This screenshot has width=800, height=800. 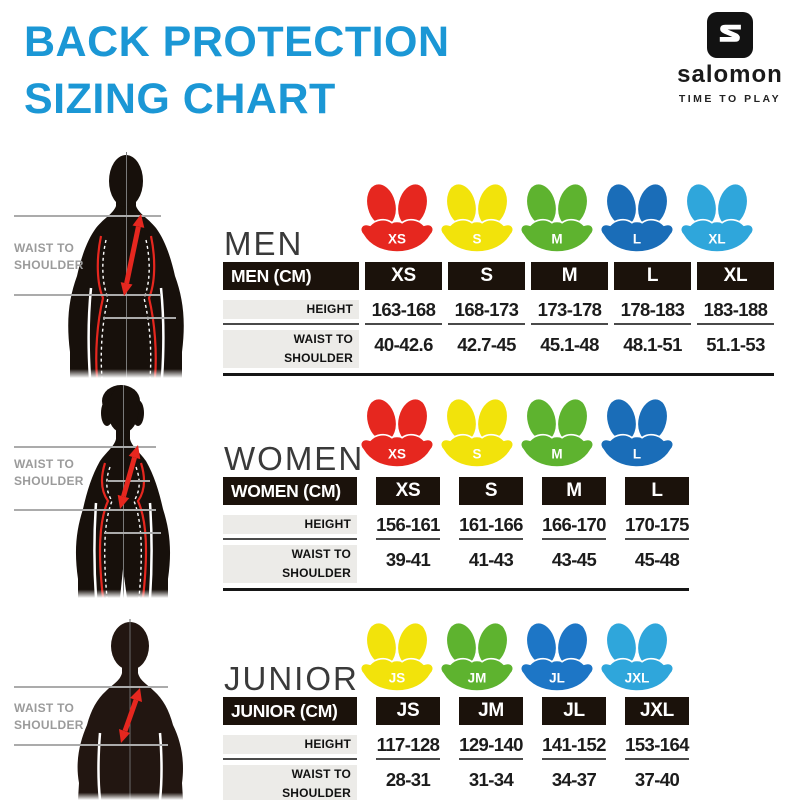 I want to click on men-table-header-row: MEN (CM) XS S M L XL, so click(x=498, y=276).